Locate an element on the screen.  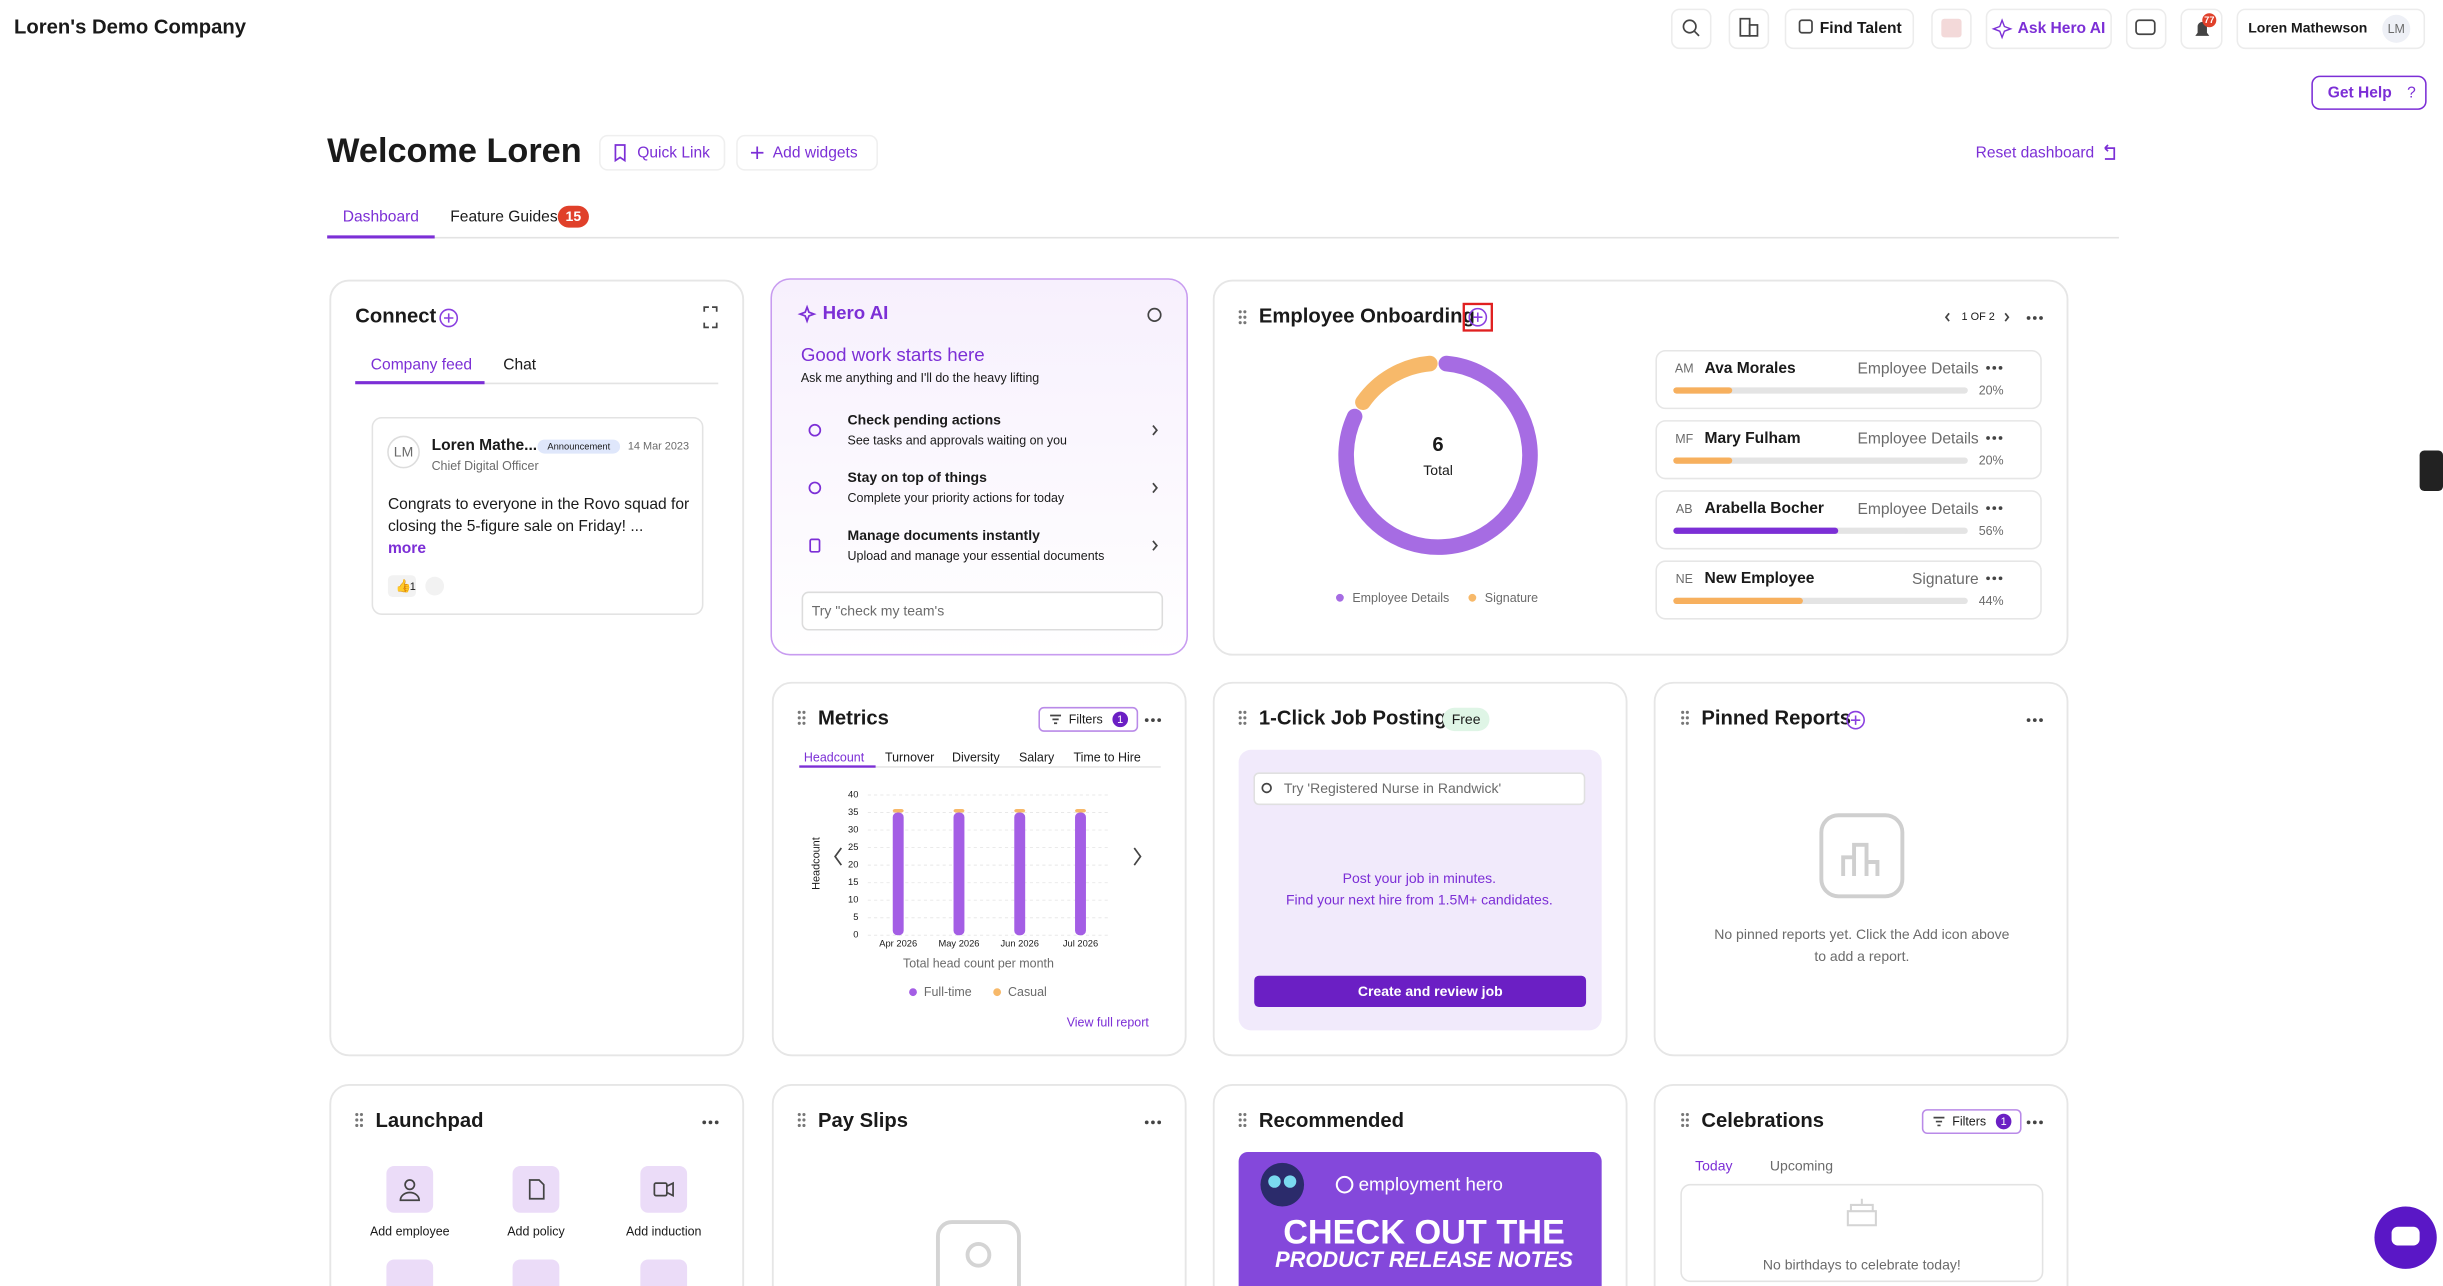
tab-company-feed: Company feed is located at coordinates (421, 365).